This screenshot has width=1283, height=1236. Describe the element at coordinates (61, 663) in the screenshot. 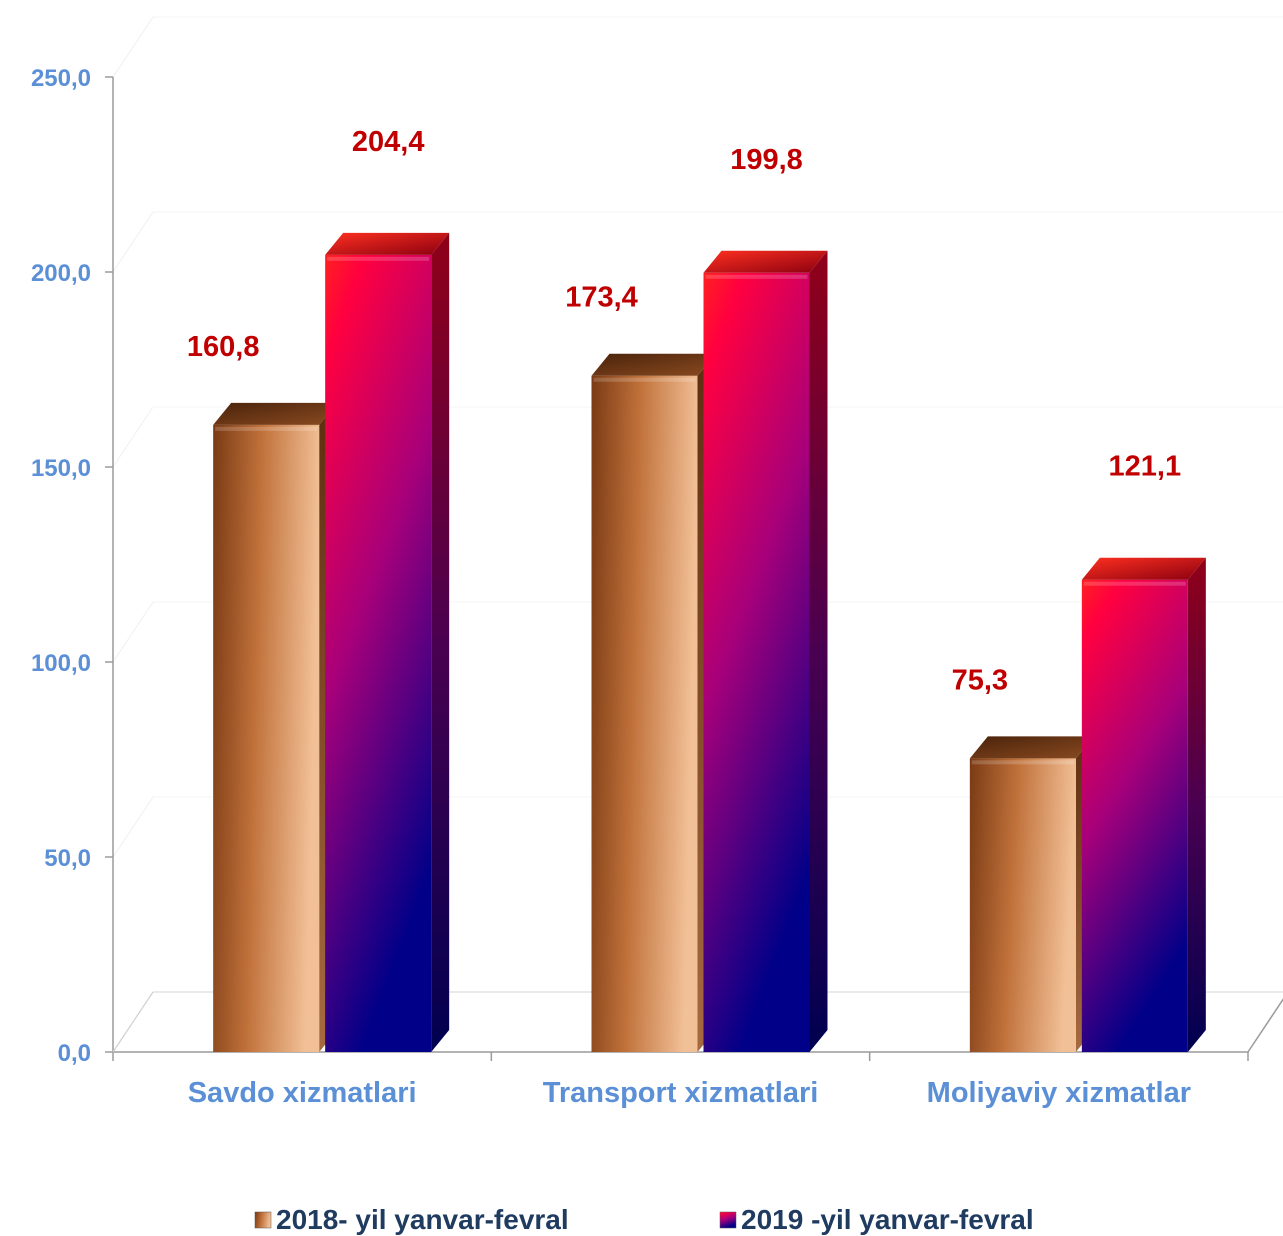

I see `y-tick-label: 100,0` at that location.